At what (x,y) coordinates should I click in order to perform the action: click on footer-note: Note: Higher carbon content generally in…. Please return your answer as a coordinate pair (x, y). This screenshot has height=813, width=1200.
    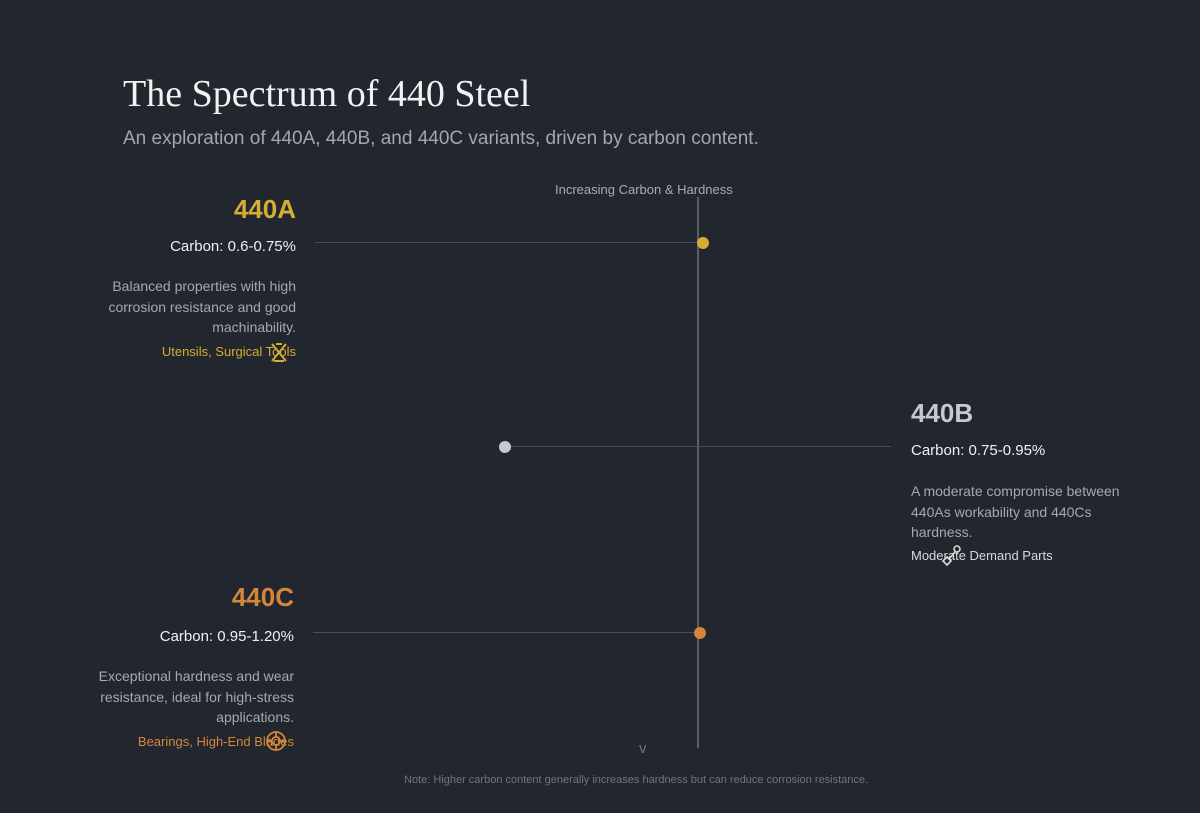
    Looking at the image, I should click on (636, 780).